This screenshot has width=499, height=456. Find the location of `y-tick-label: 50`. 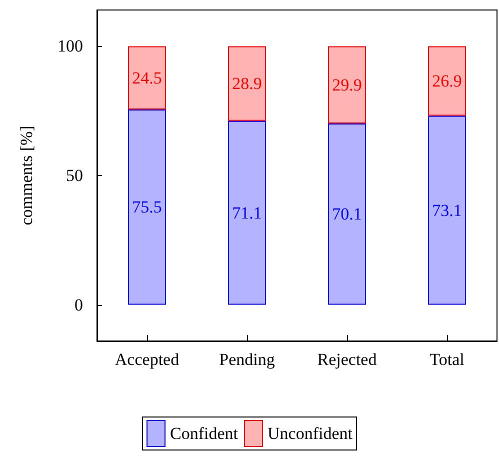

y-tick-label: 50 is located at coordinates (74, 175).